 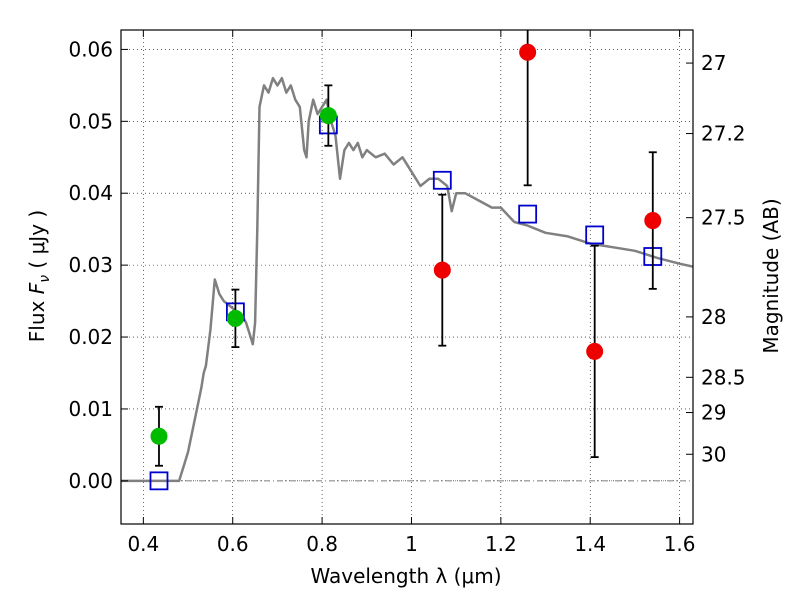 What do you see at coordinates (90, 121) in the screenshot?
I see `y-tick-label: 0.05` at bounding box center [90, 121].